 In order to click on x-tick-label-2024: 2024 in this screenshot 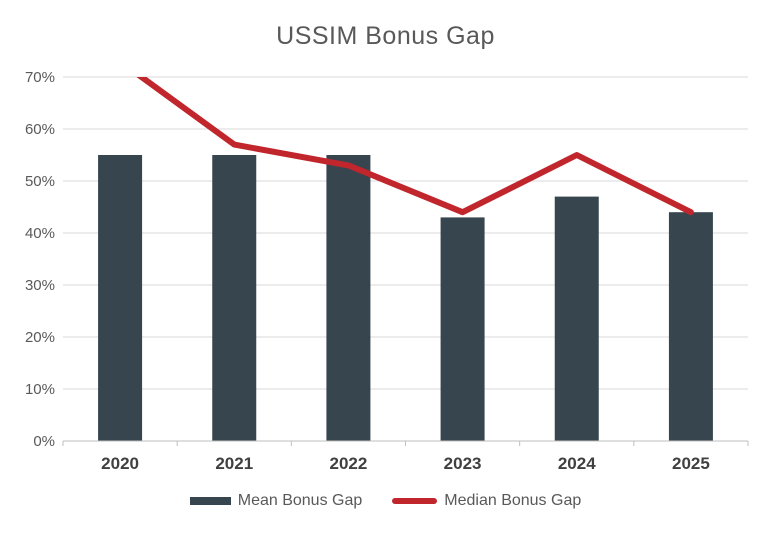, I will do `click(577, 463)`.